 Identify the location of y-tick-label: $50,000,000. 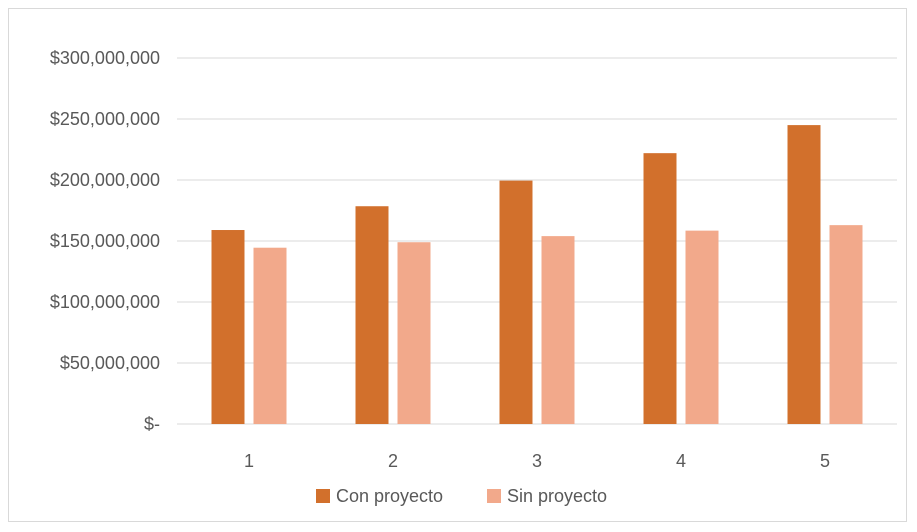
(110, 363).